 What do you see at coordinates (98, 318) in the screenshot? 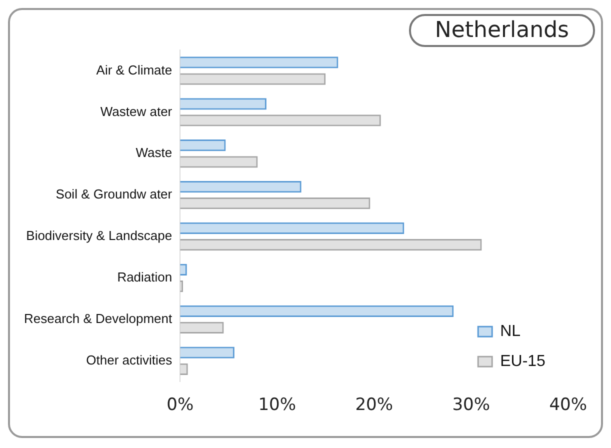
I see `y-tick-label: Research & Development` at bounding box center [98, 318].